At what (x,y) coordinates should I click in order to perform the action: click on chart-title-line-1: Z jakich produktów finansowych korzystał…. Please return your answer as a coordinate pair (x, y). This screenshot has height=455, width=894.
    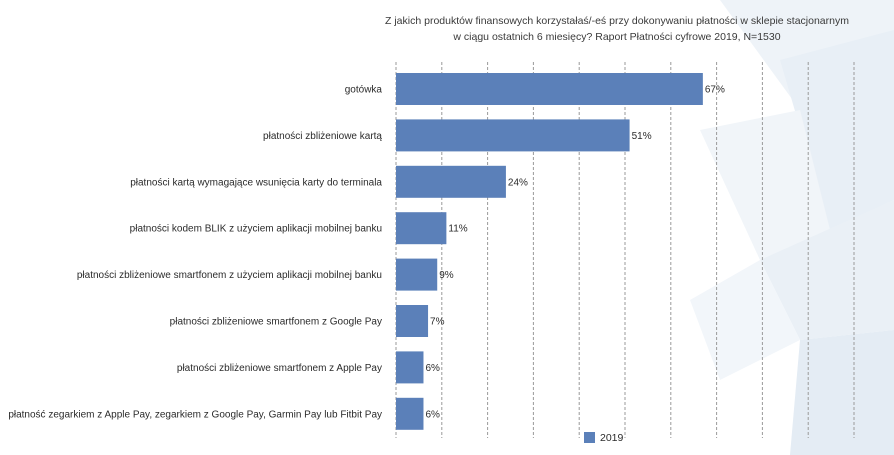
    Looking at the image, I should click on (617, 21).